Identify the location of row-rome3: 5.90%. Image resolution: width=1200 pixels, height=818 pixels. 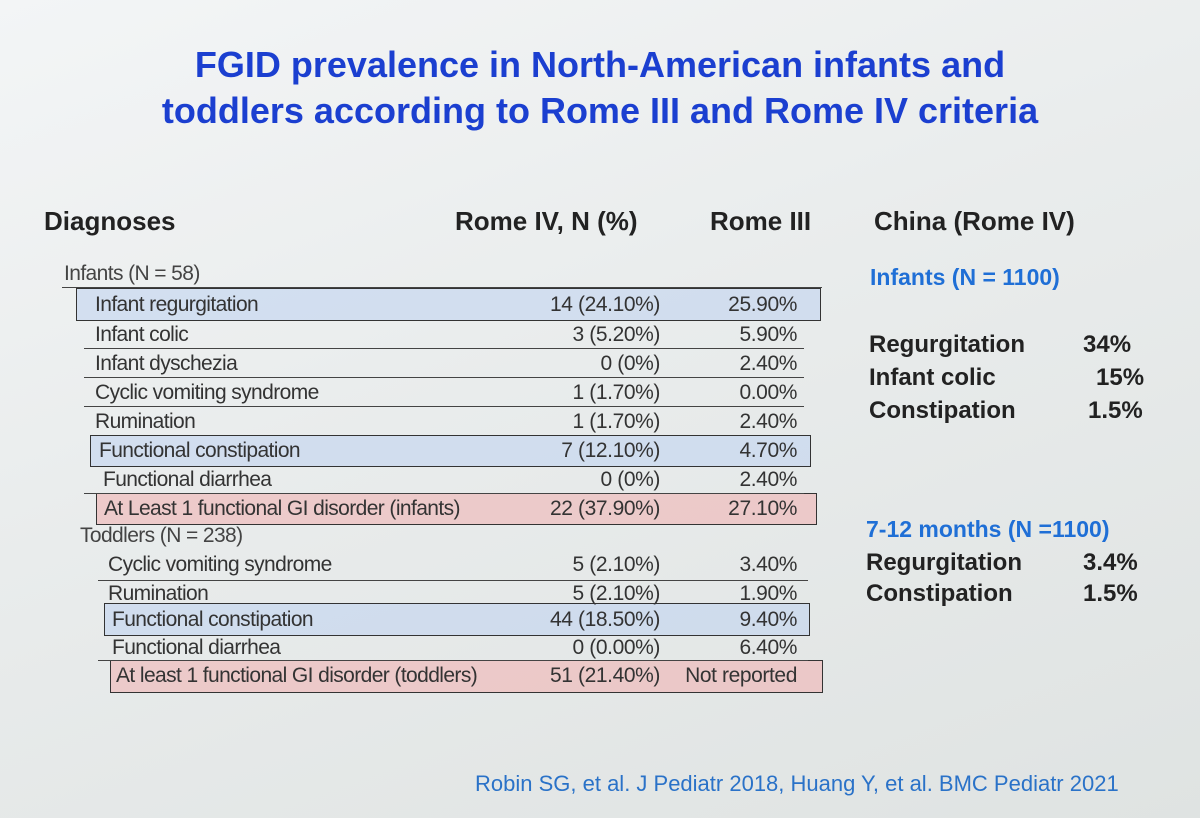
(768, 334).